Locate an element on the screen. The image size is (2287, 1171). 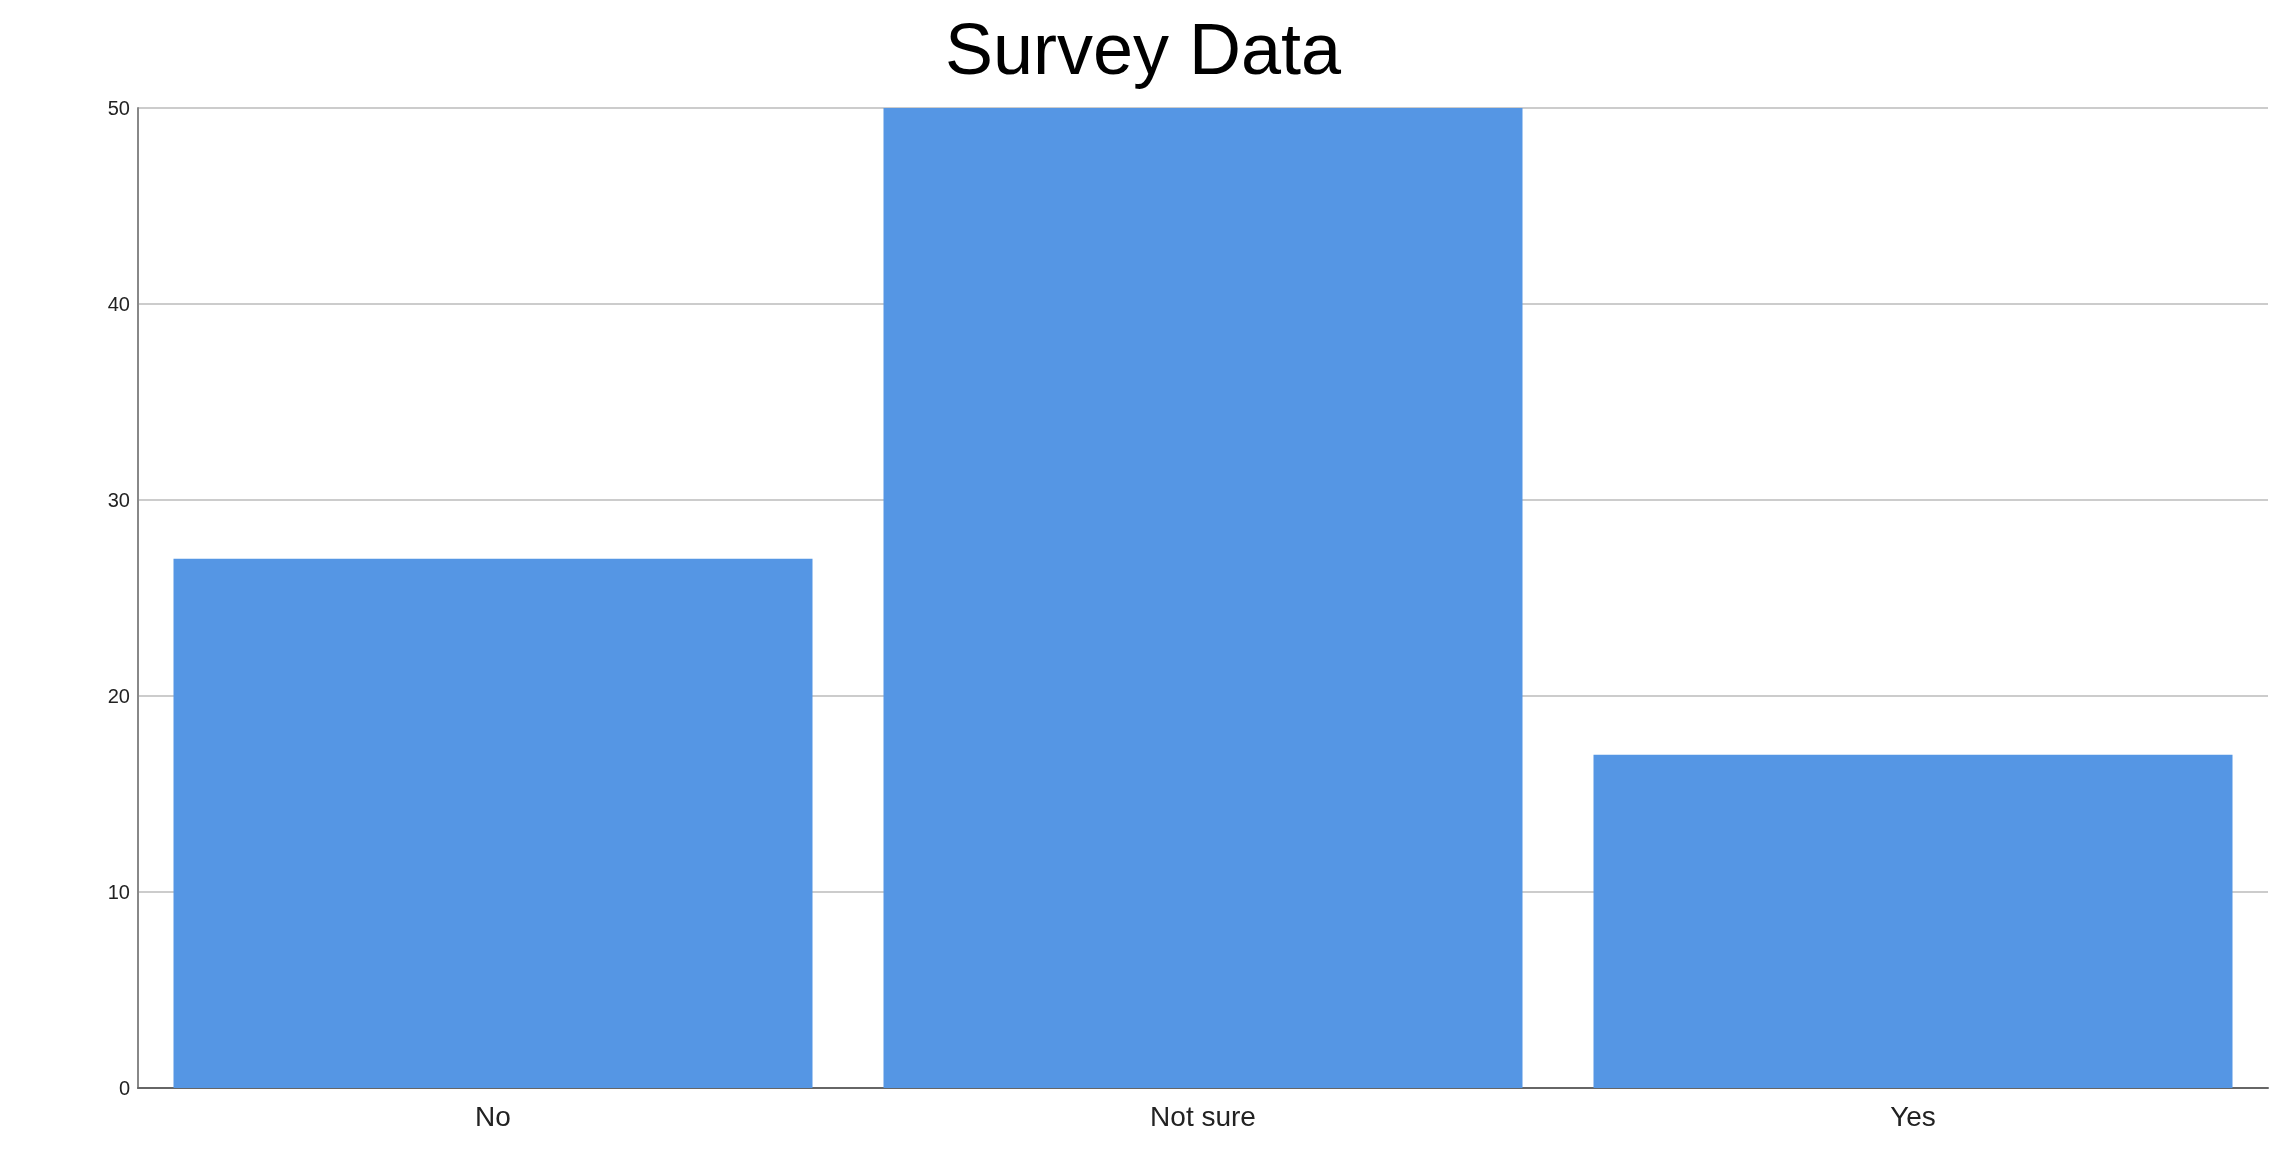
x-tick-label: Yes is located at coordinates (1913, 1116).